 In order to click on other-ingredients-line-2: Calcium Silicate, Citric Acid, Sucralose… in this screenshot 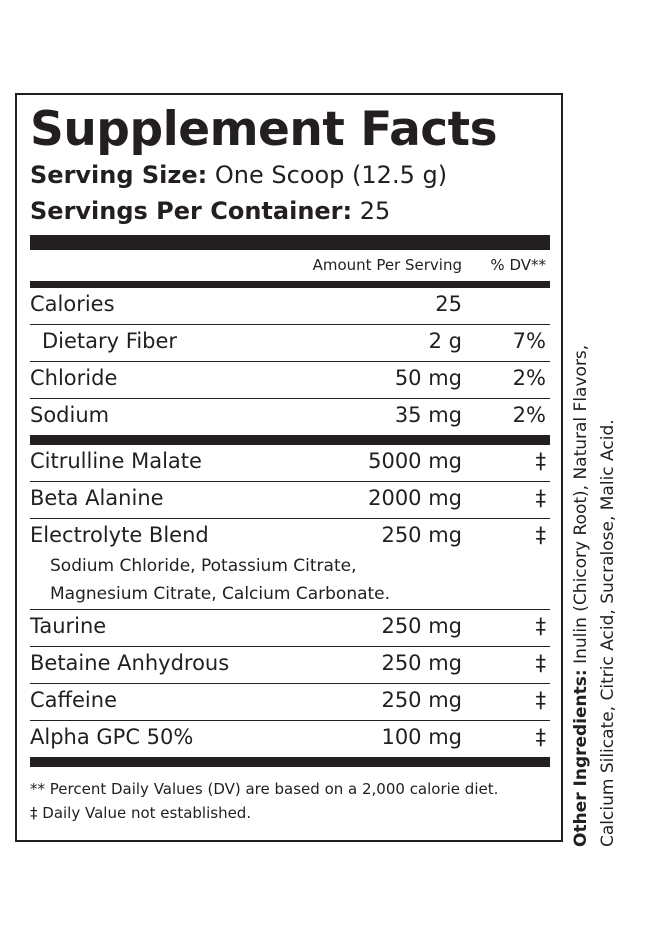, I will do `click(608, 633)`.